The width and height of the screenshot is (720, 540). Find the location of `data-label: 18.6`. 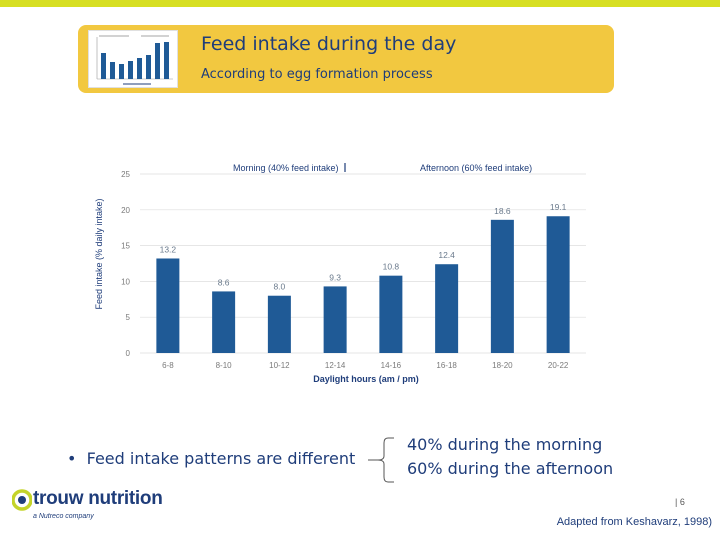

data-label: 18.6 is located at coordinates (502, 211).